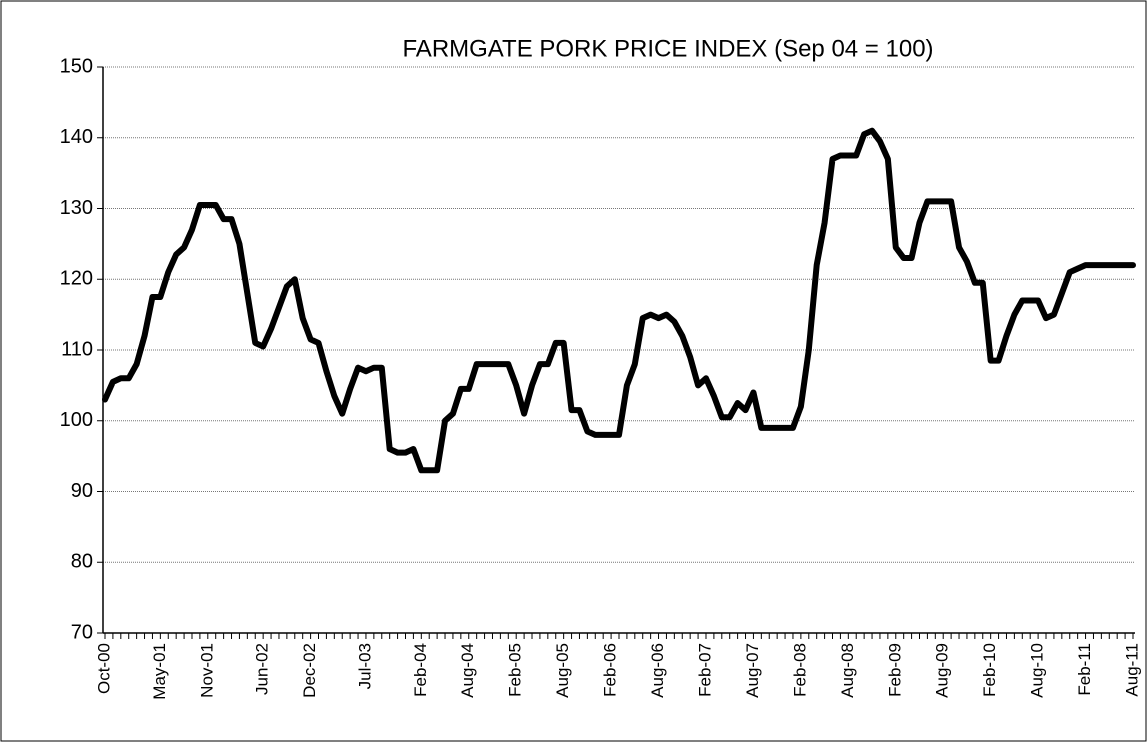  I want to click on x-tick-label: Aug-06, so click(657, 670).